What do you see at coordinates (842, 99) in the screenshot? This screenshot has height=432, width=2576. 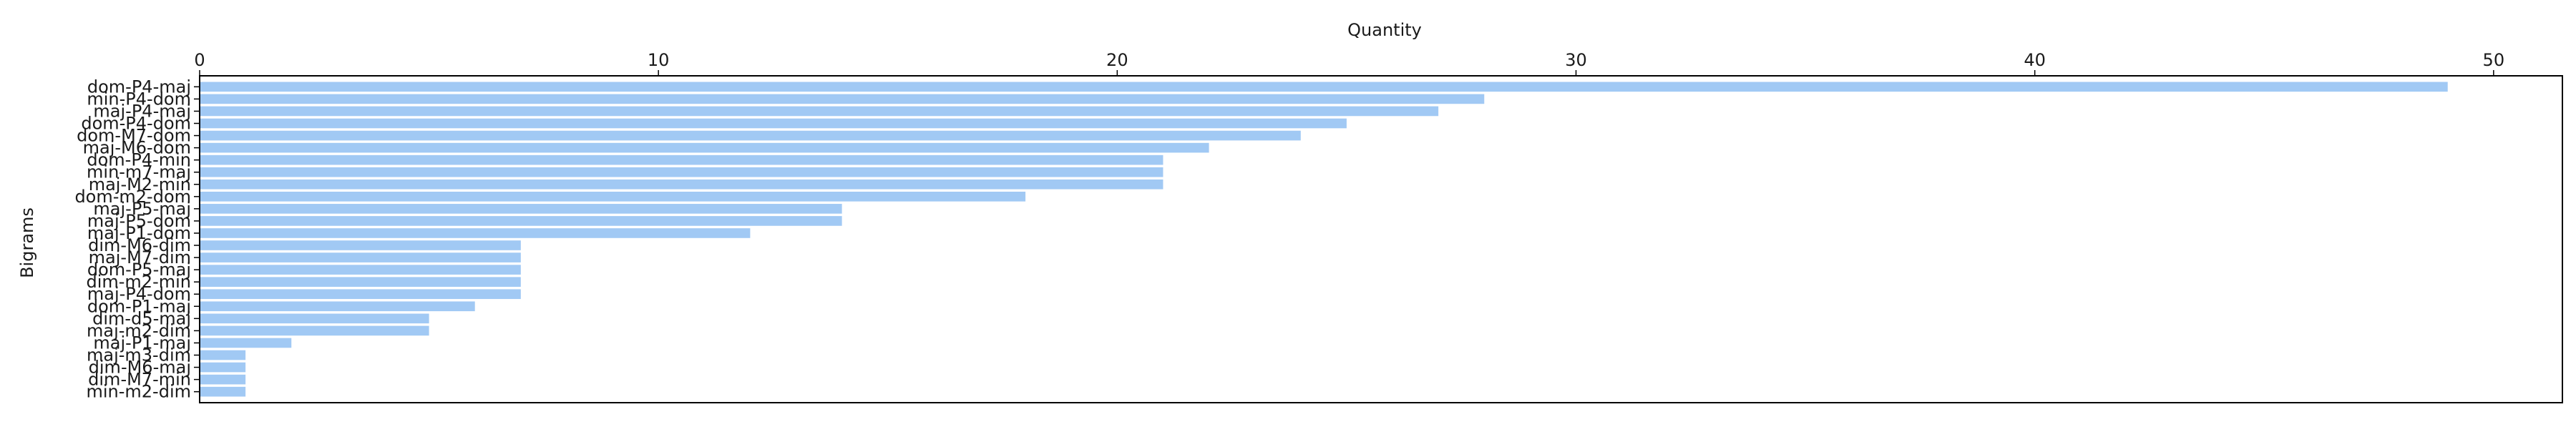 I see `bar-min-P4-dom` at bounding box center [842, 99].